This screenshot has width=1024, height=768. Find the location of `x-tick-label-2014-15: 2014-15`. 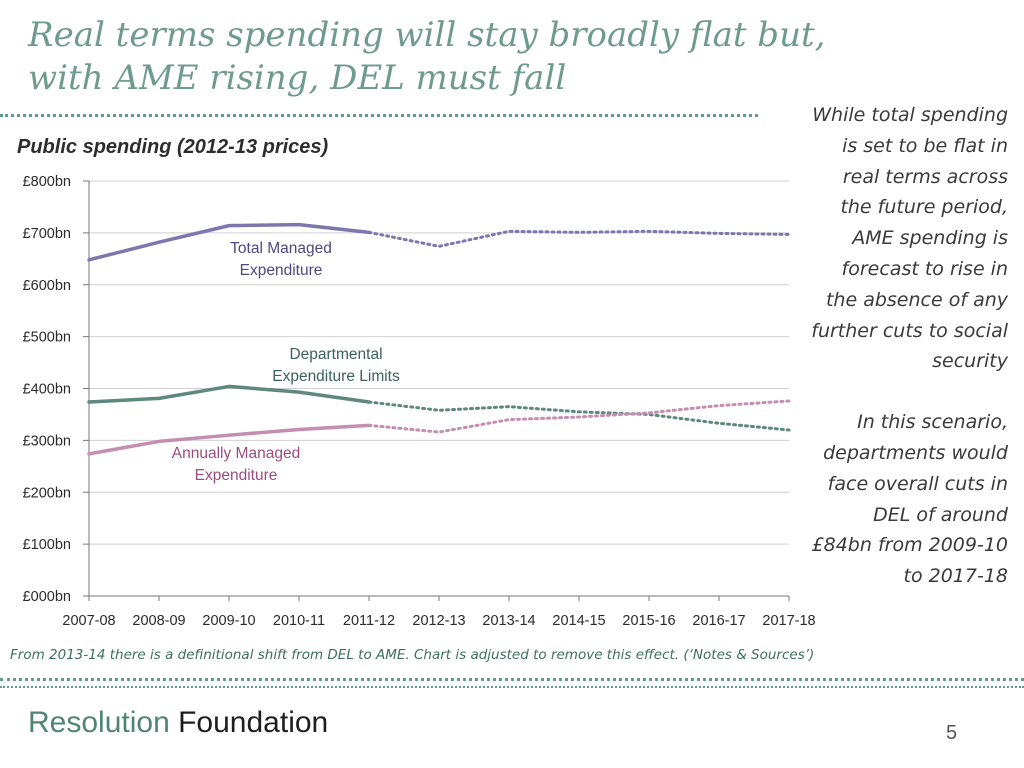

x-tick-label-2014-15: 2014-15 is located at coordinates (578, 621).